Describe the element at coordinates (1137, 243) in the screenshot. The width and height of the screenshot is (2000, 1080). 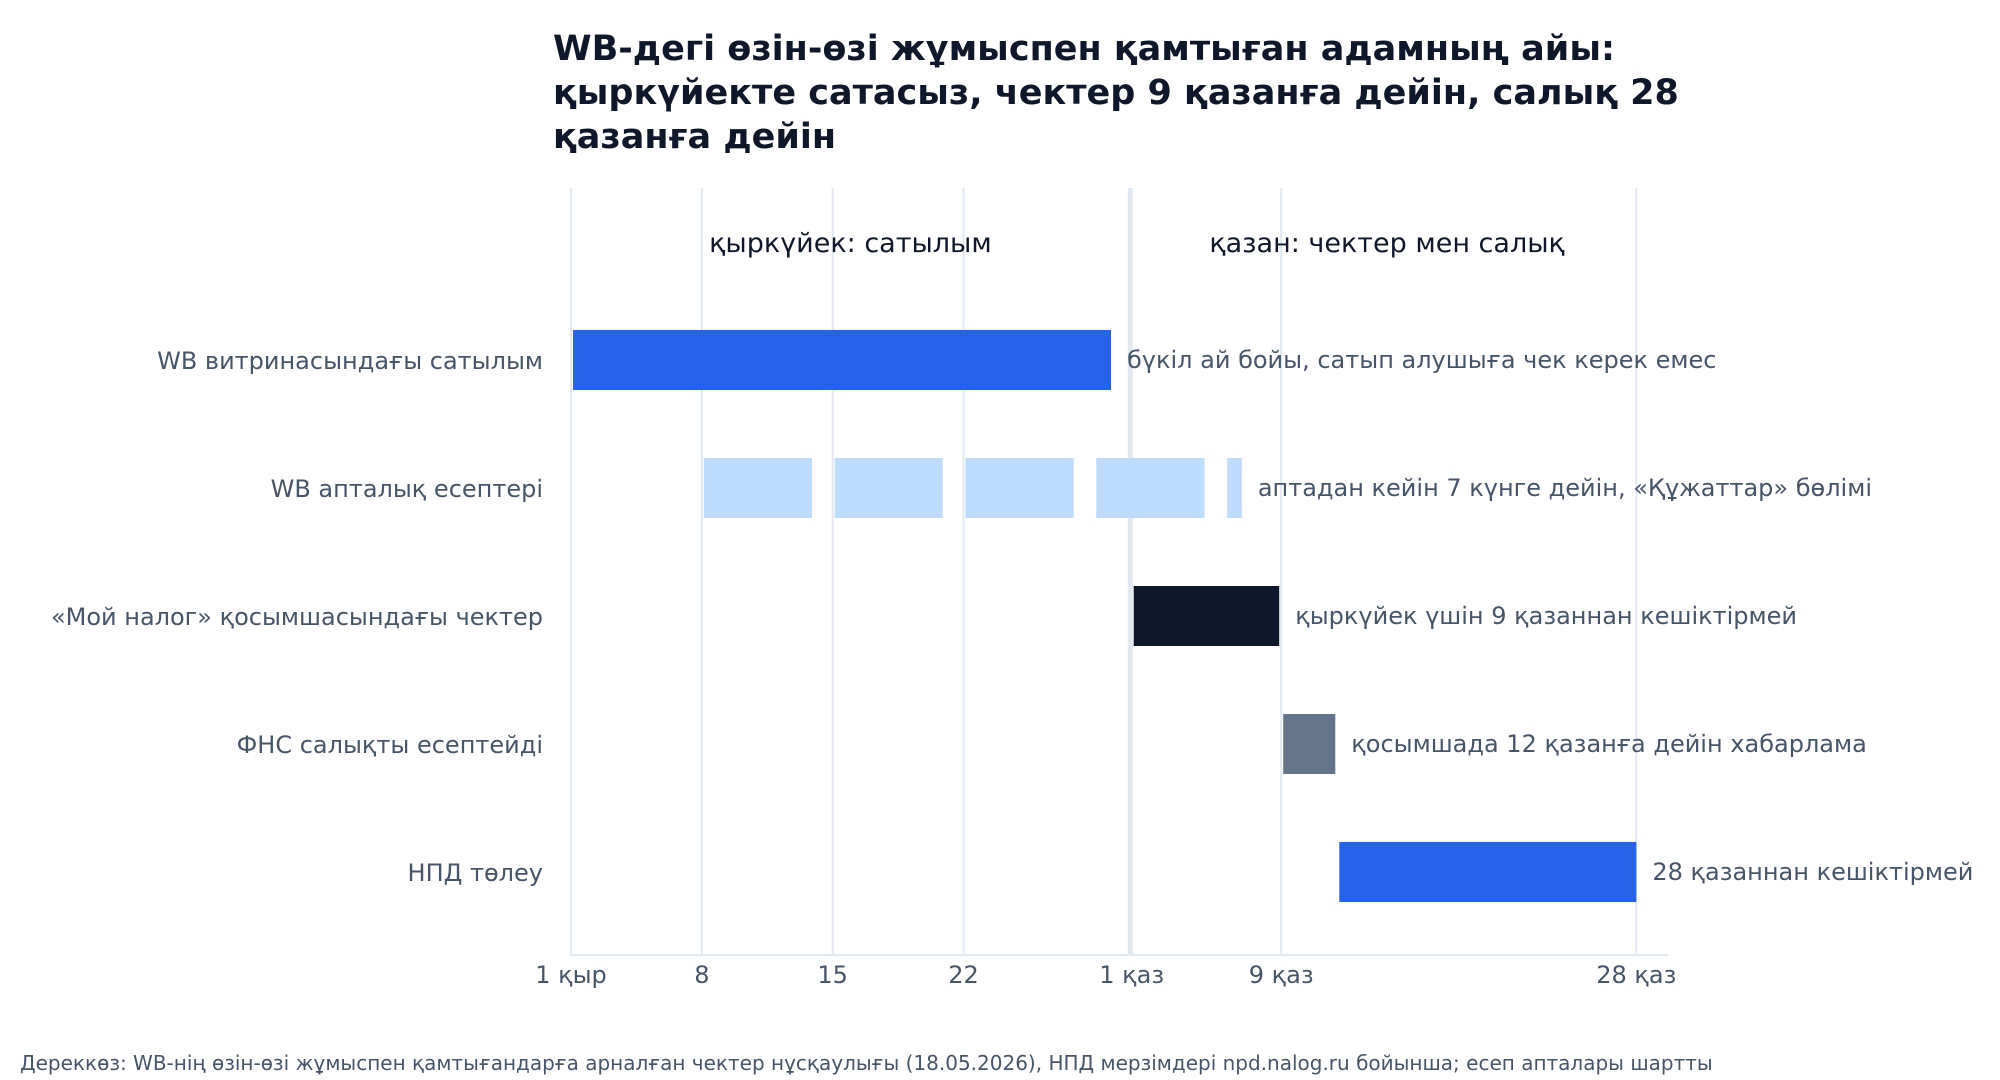
I see `period-labels: қыркүйек: сатылым қазан: чектер мен салық` at that location.